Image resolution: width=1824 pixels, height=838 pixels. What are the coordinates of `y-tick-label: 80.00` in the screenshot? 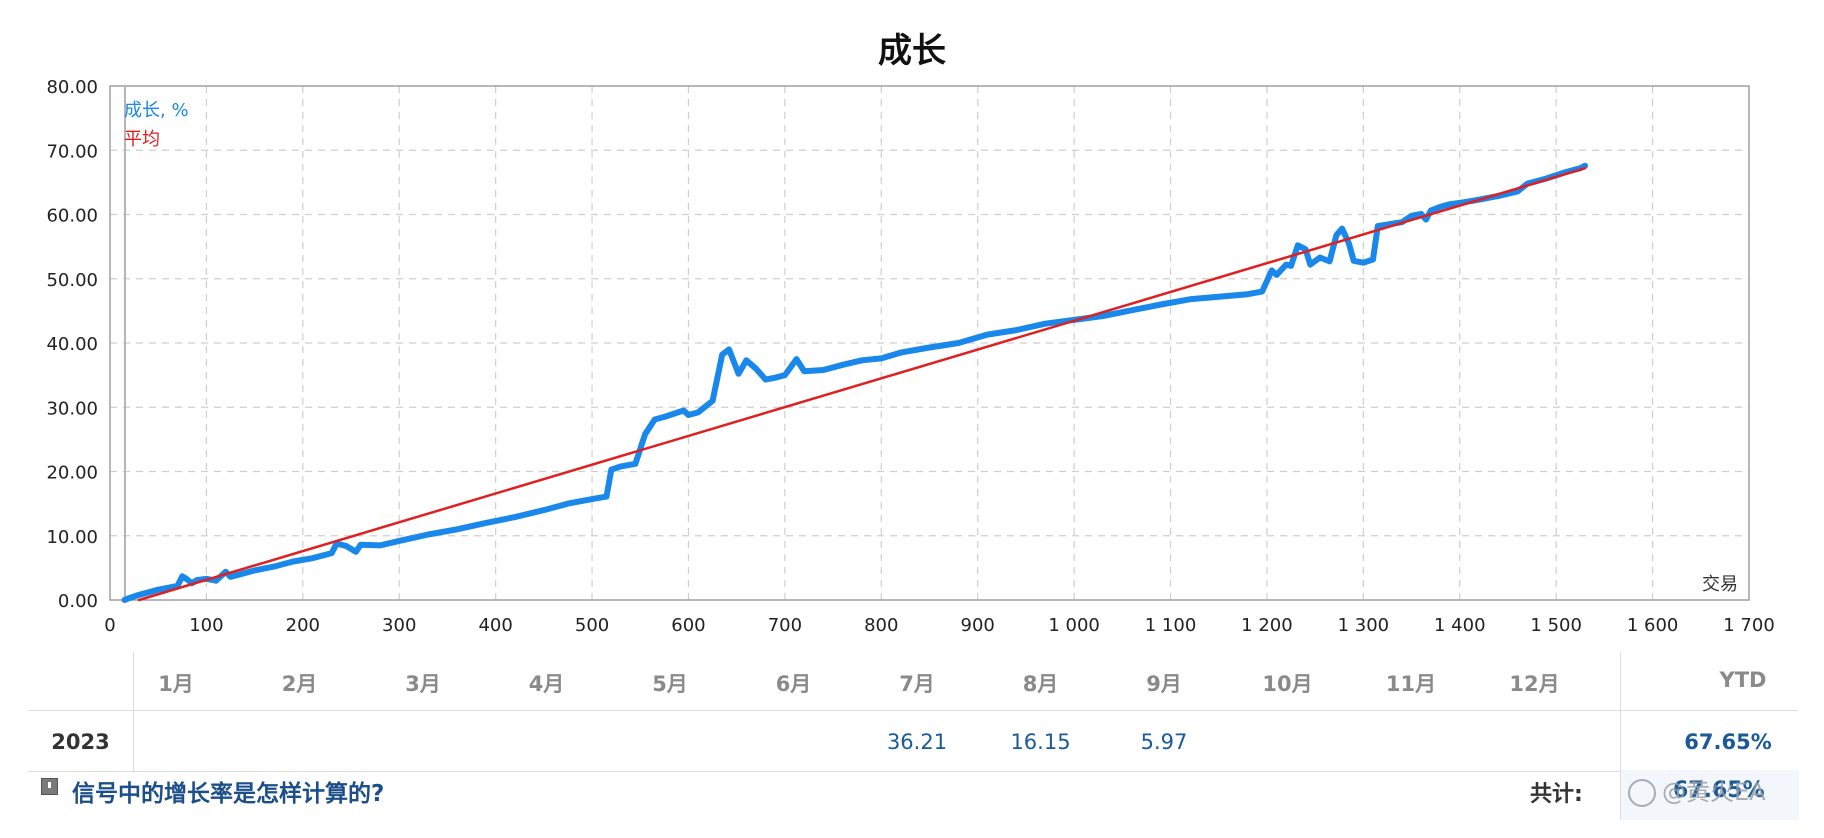 It's located at (72, 87).